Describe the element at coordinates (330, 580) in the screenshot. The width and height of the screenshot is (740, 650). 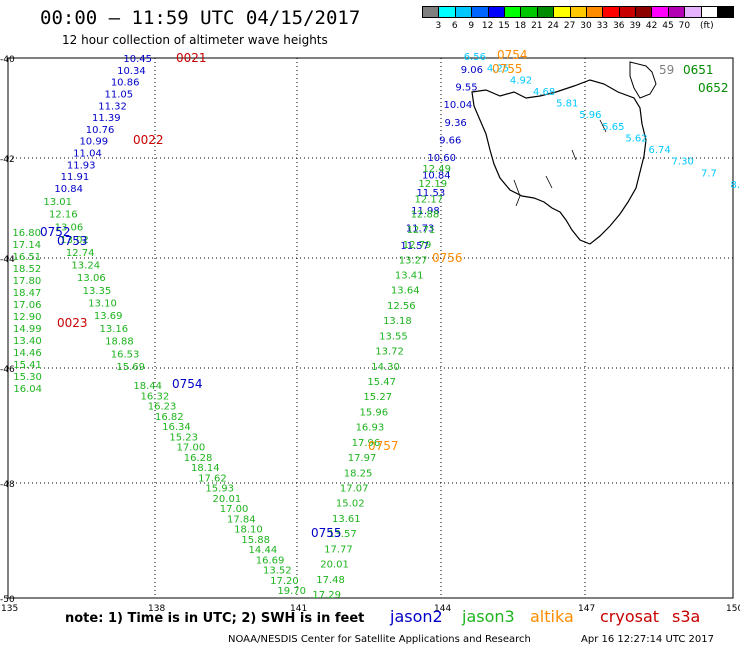
I see `wave-height-label: 17.48` at that location.